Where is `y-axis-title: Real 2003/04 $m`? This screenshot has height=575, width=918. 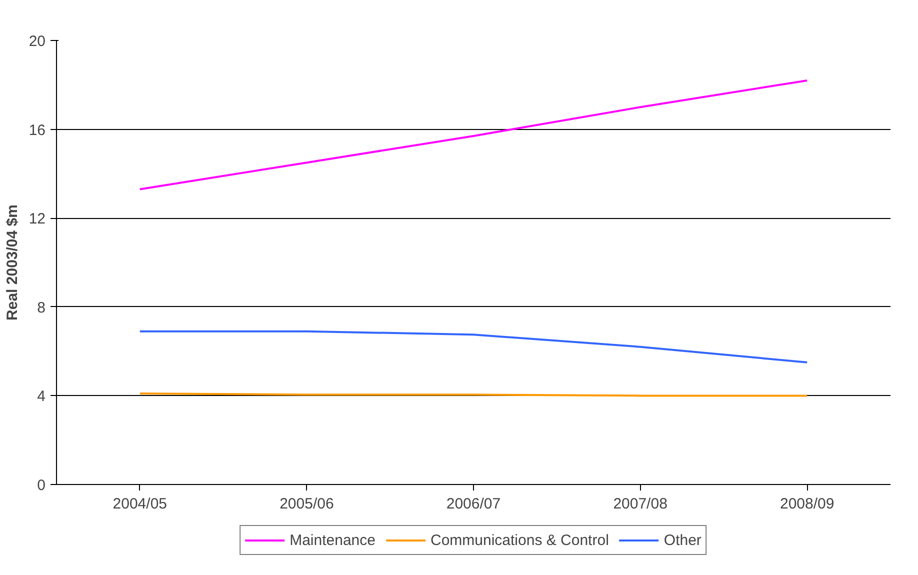
y-axis-title: Real 2003/04 $m is located at coordinates (12, 262).